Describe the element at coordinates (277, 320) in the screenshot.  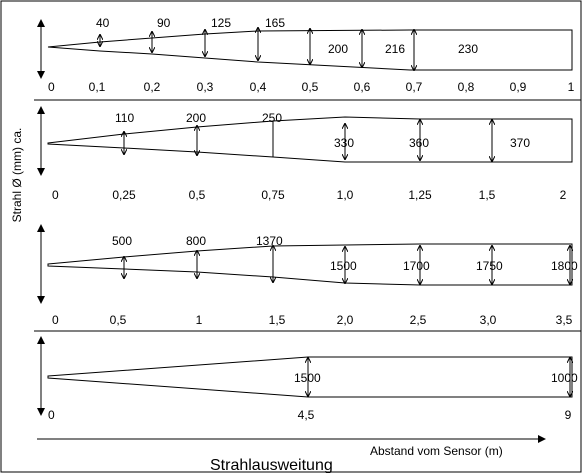
I see `panel-3-tick-label: 1,5` at that location.